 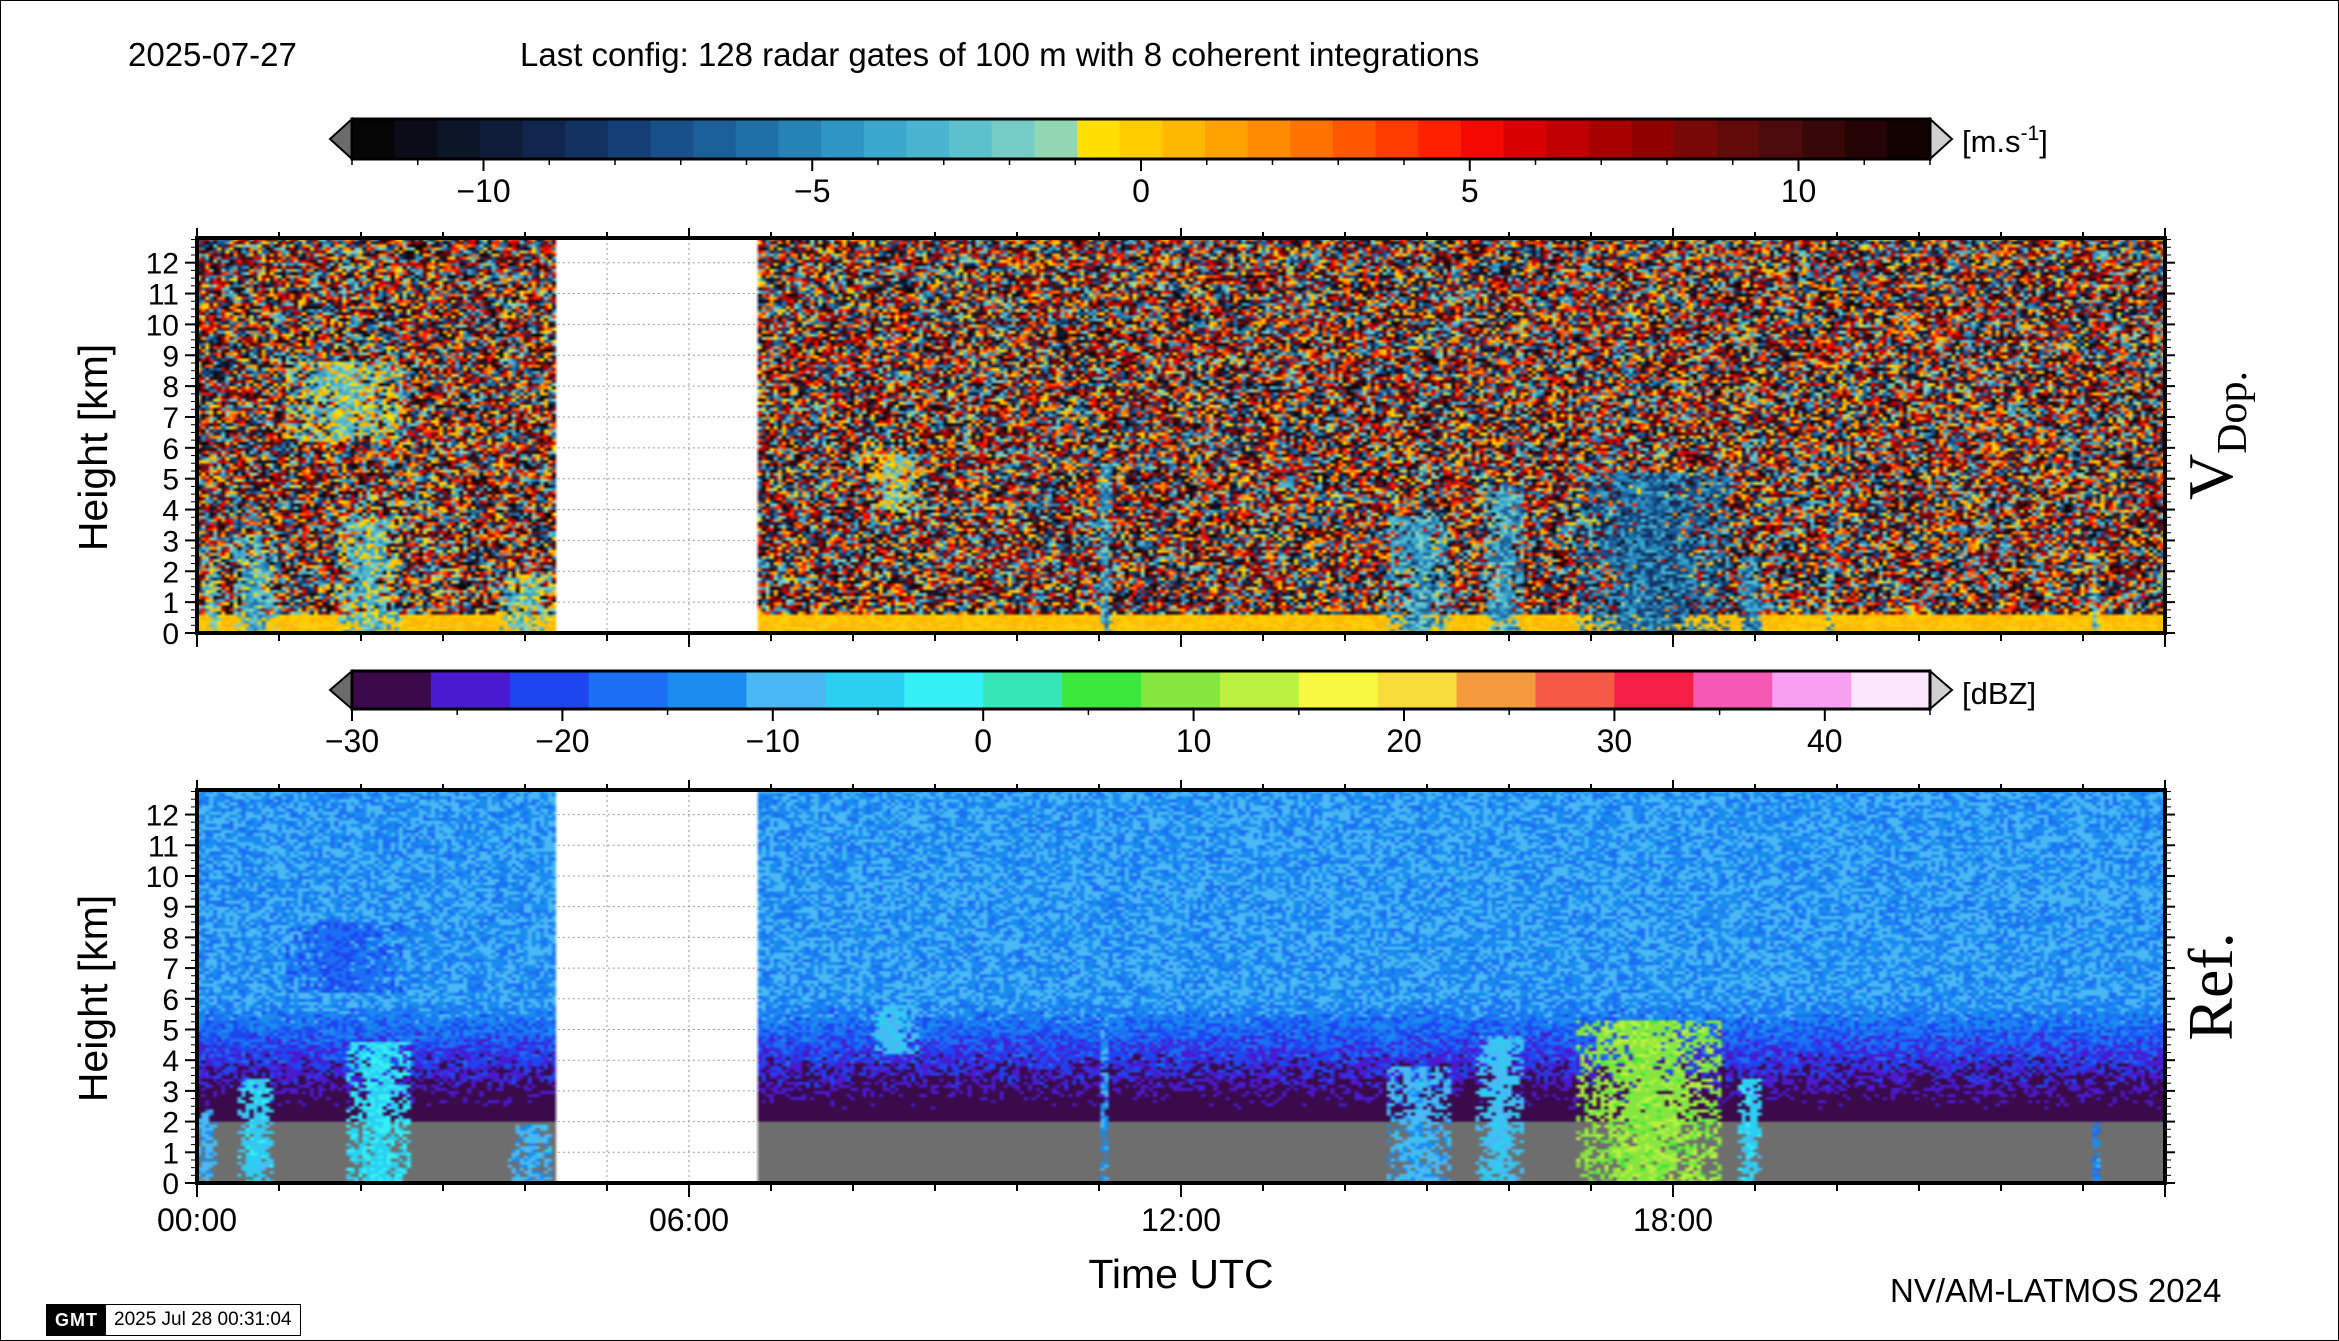 I want to click on reflectivity-ytick-label: 3, so click(x=170, y=1092).